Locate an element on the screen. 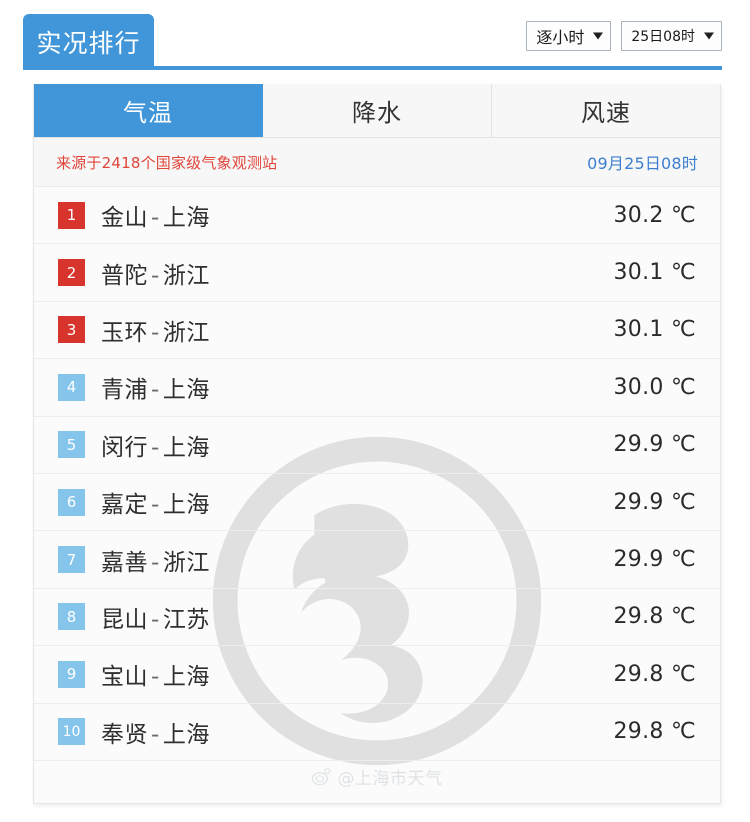  station-name: 青浦 - 上海 is located at coordinates (155, 387).